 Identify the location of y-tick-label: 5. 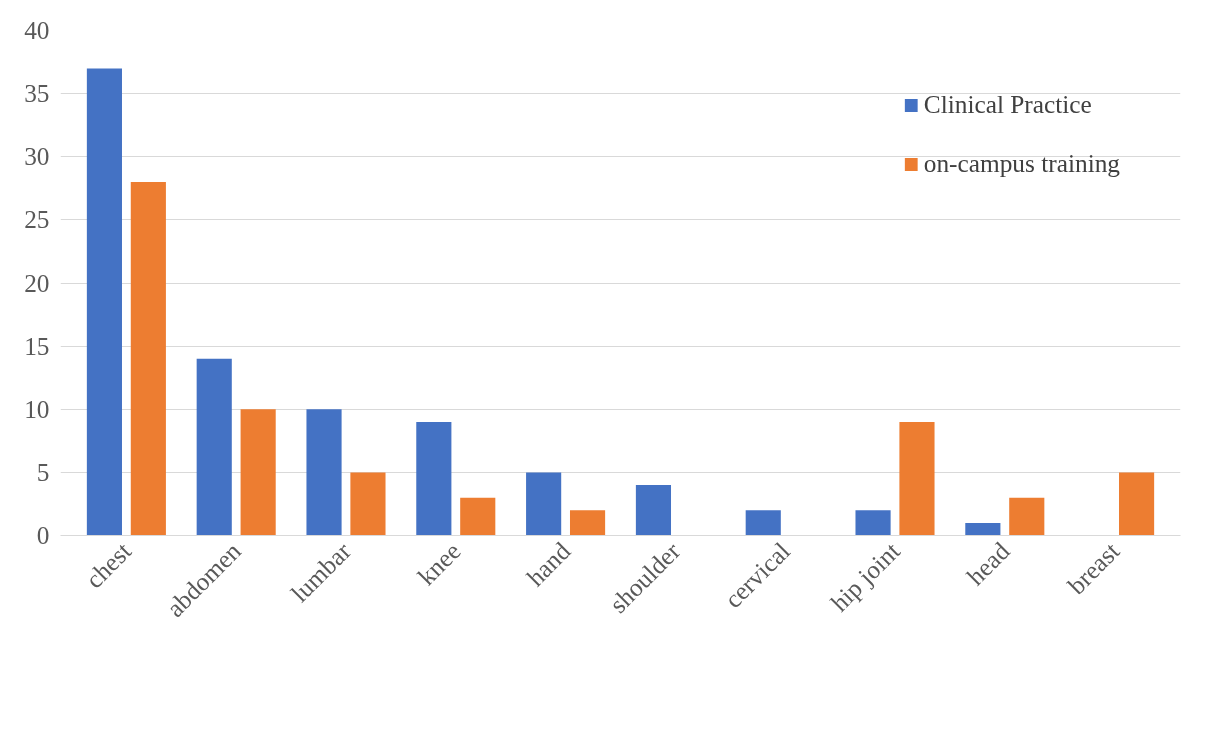
(43, 471).